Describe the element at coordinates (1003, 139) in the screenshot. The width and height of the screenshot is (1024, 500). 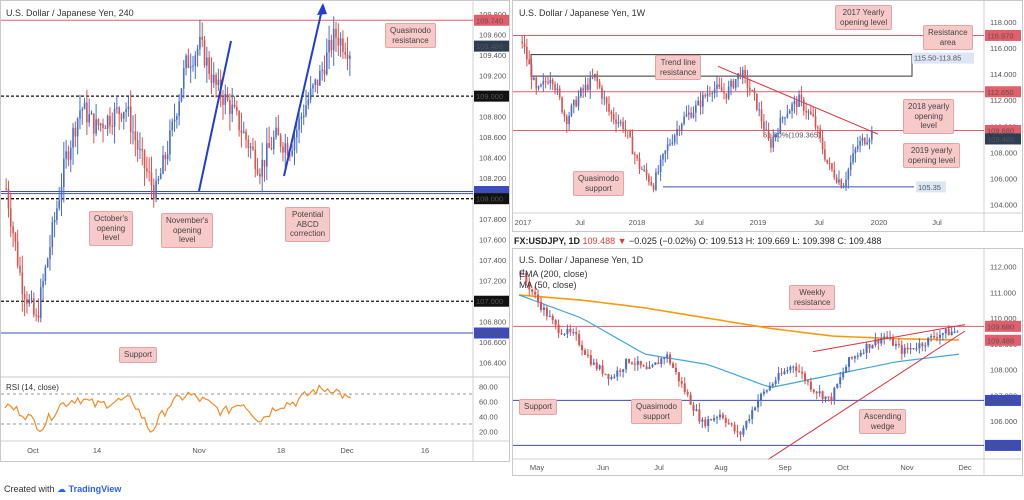
I see `w1-price-tag-bg` at that location.